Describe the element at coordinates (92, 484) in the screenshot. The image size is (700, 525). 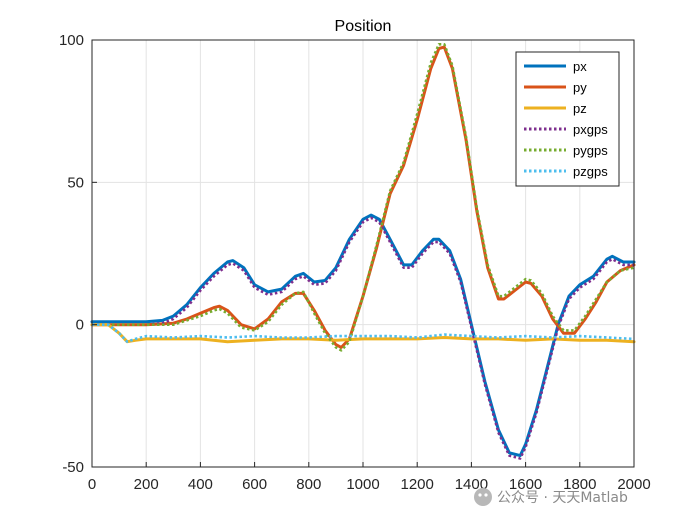
I see `x-tick-label: 0` at that location.